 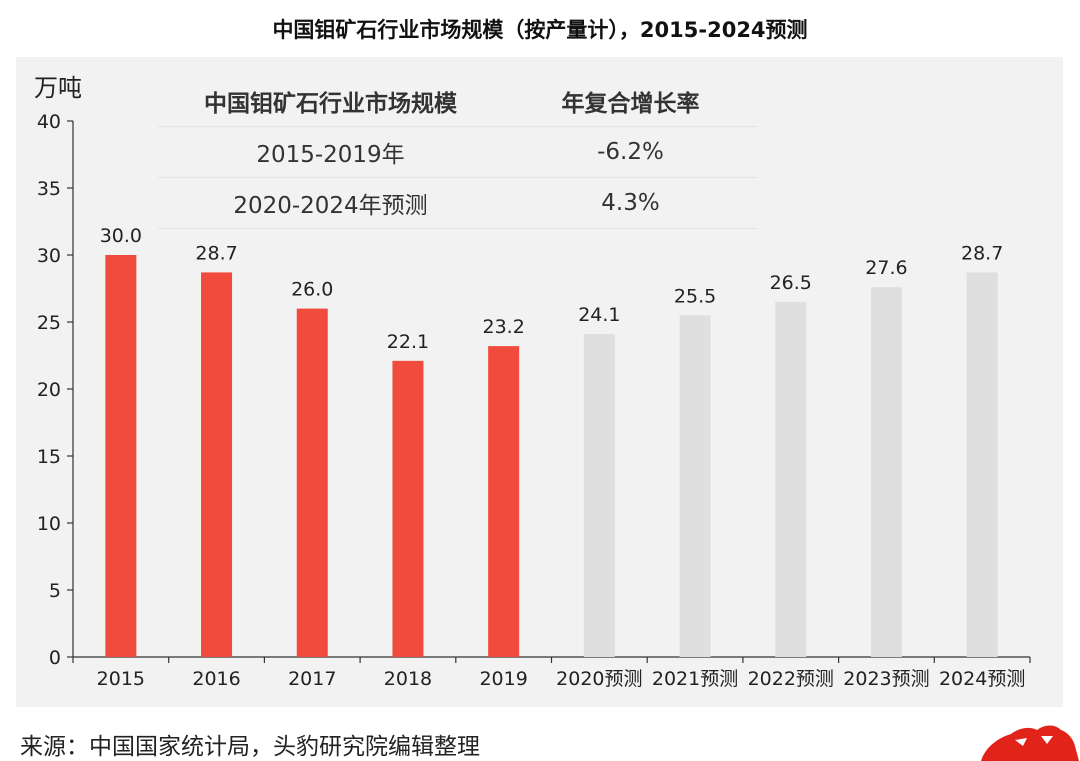 I want to click on data-label: 26.0, so click(x=312, y=290).